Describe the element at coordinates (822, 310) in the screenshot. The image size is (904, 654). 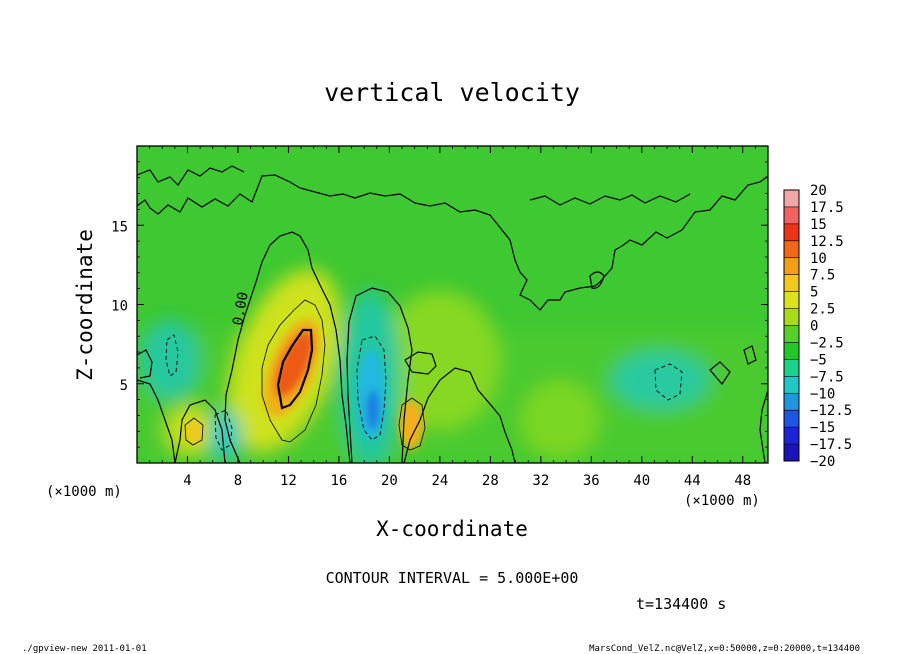
I see `colorbar-label: 2.5` at that location.